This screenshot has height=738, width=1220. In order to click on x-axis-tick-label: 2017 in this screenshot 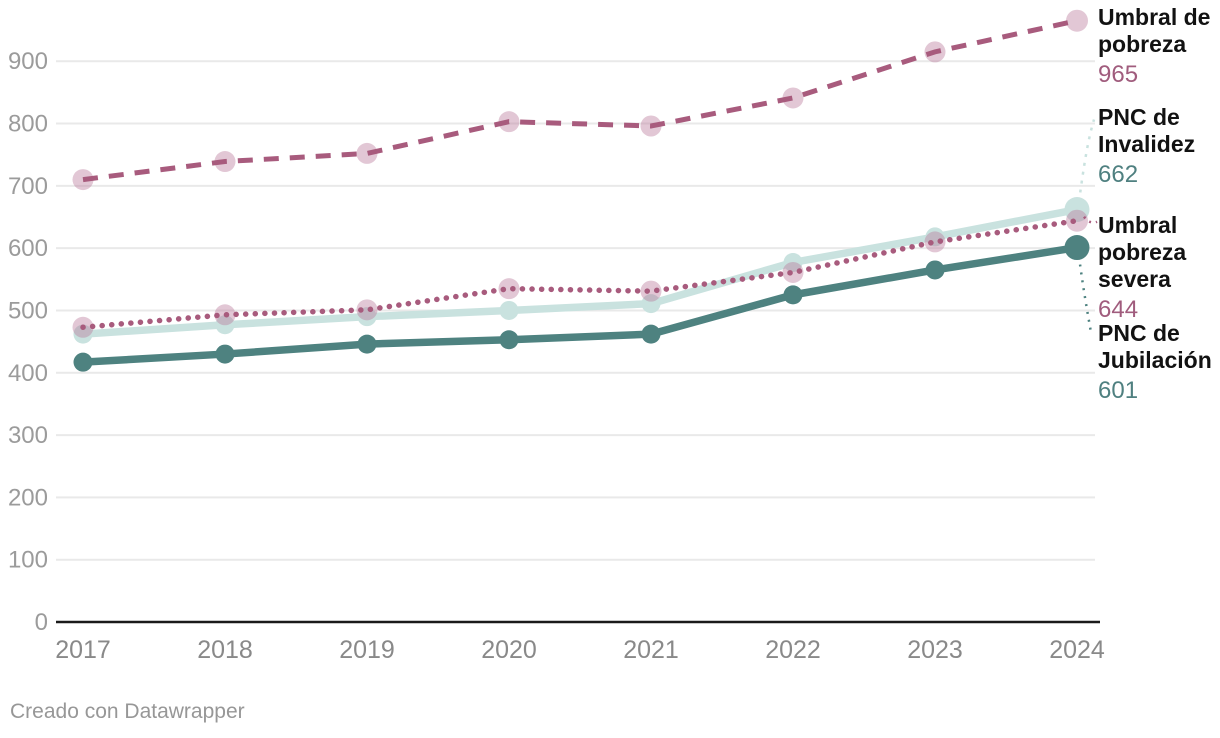, I will do `click(83, 650)`.